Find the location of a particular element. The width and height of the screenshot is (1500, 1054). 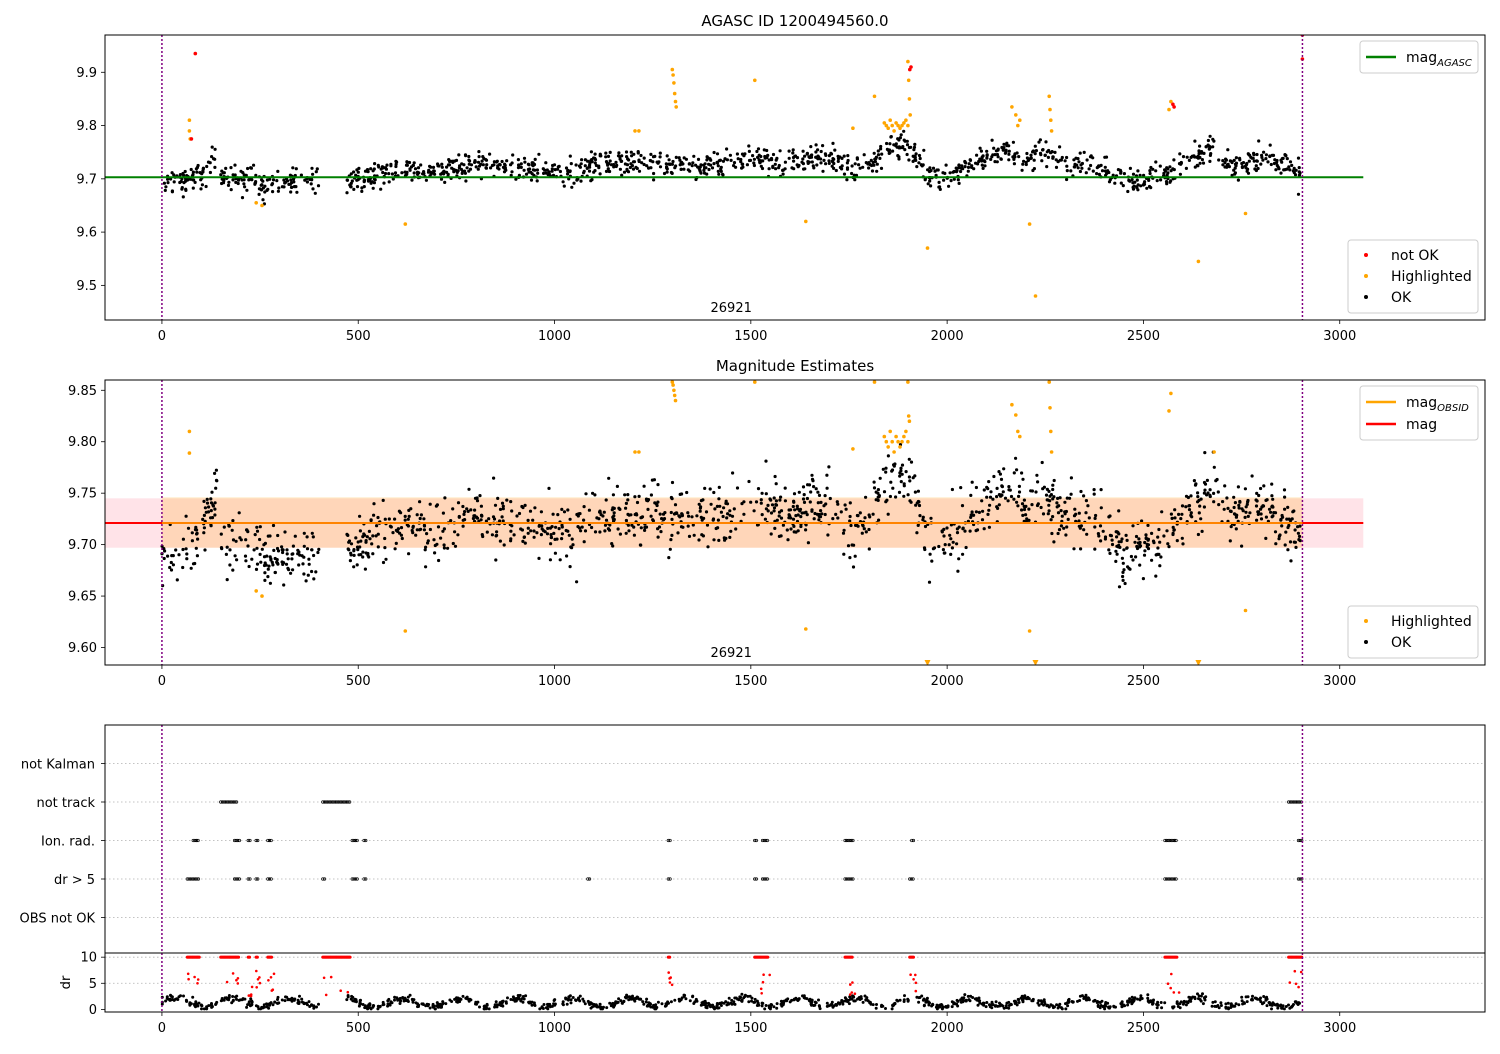

legend-box-points is located at coordinates (1413, 632).